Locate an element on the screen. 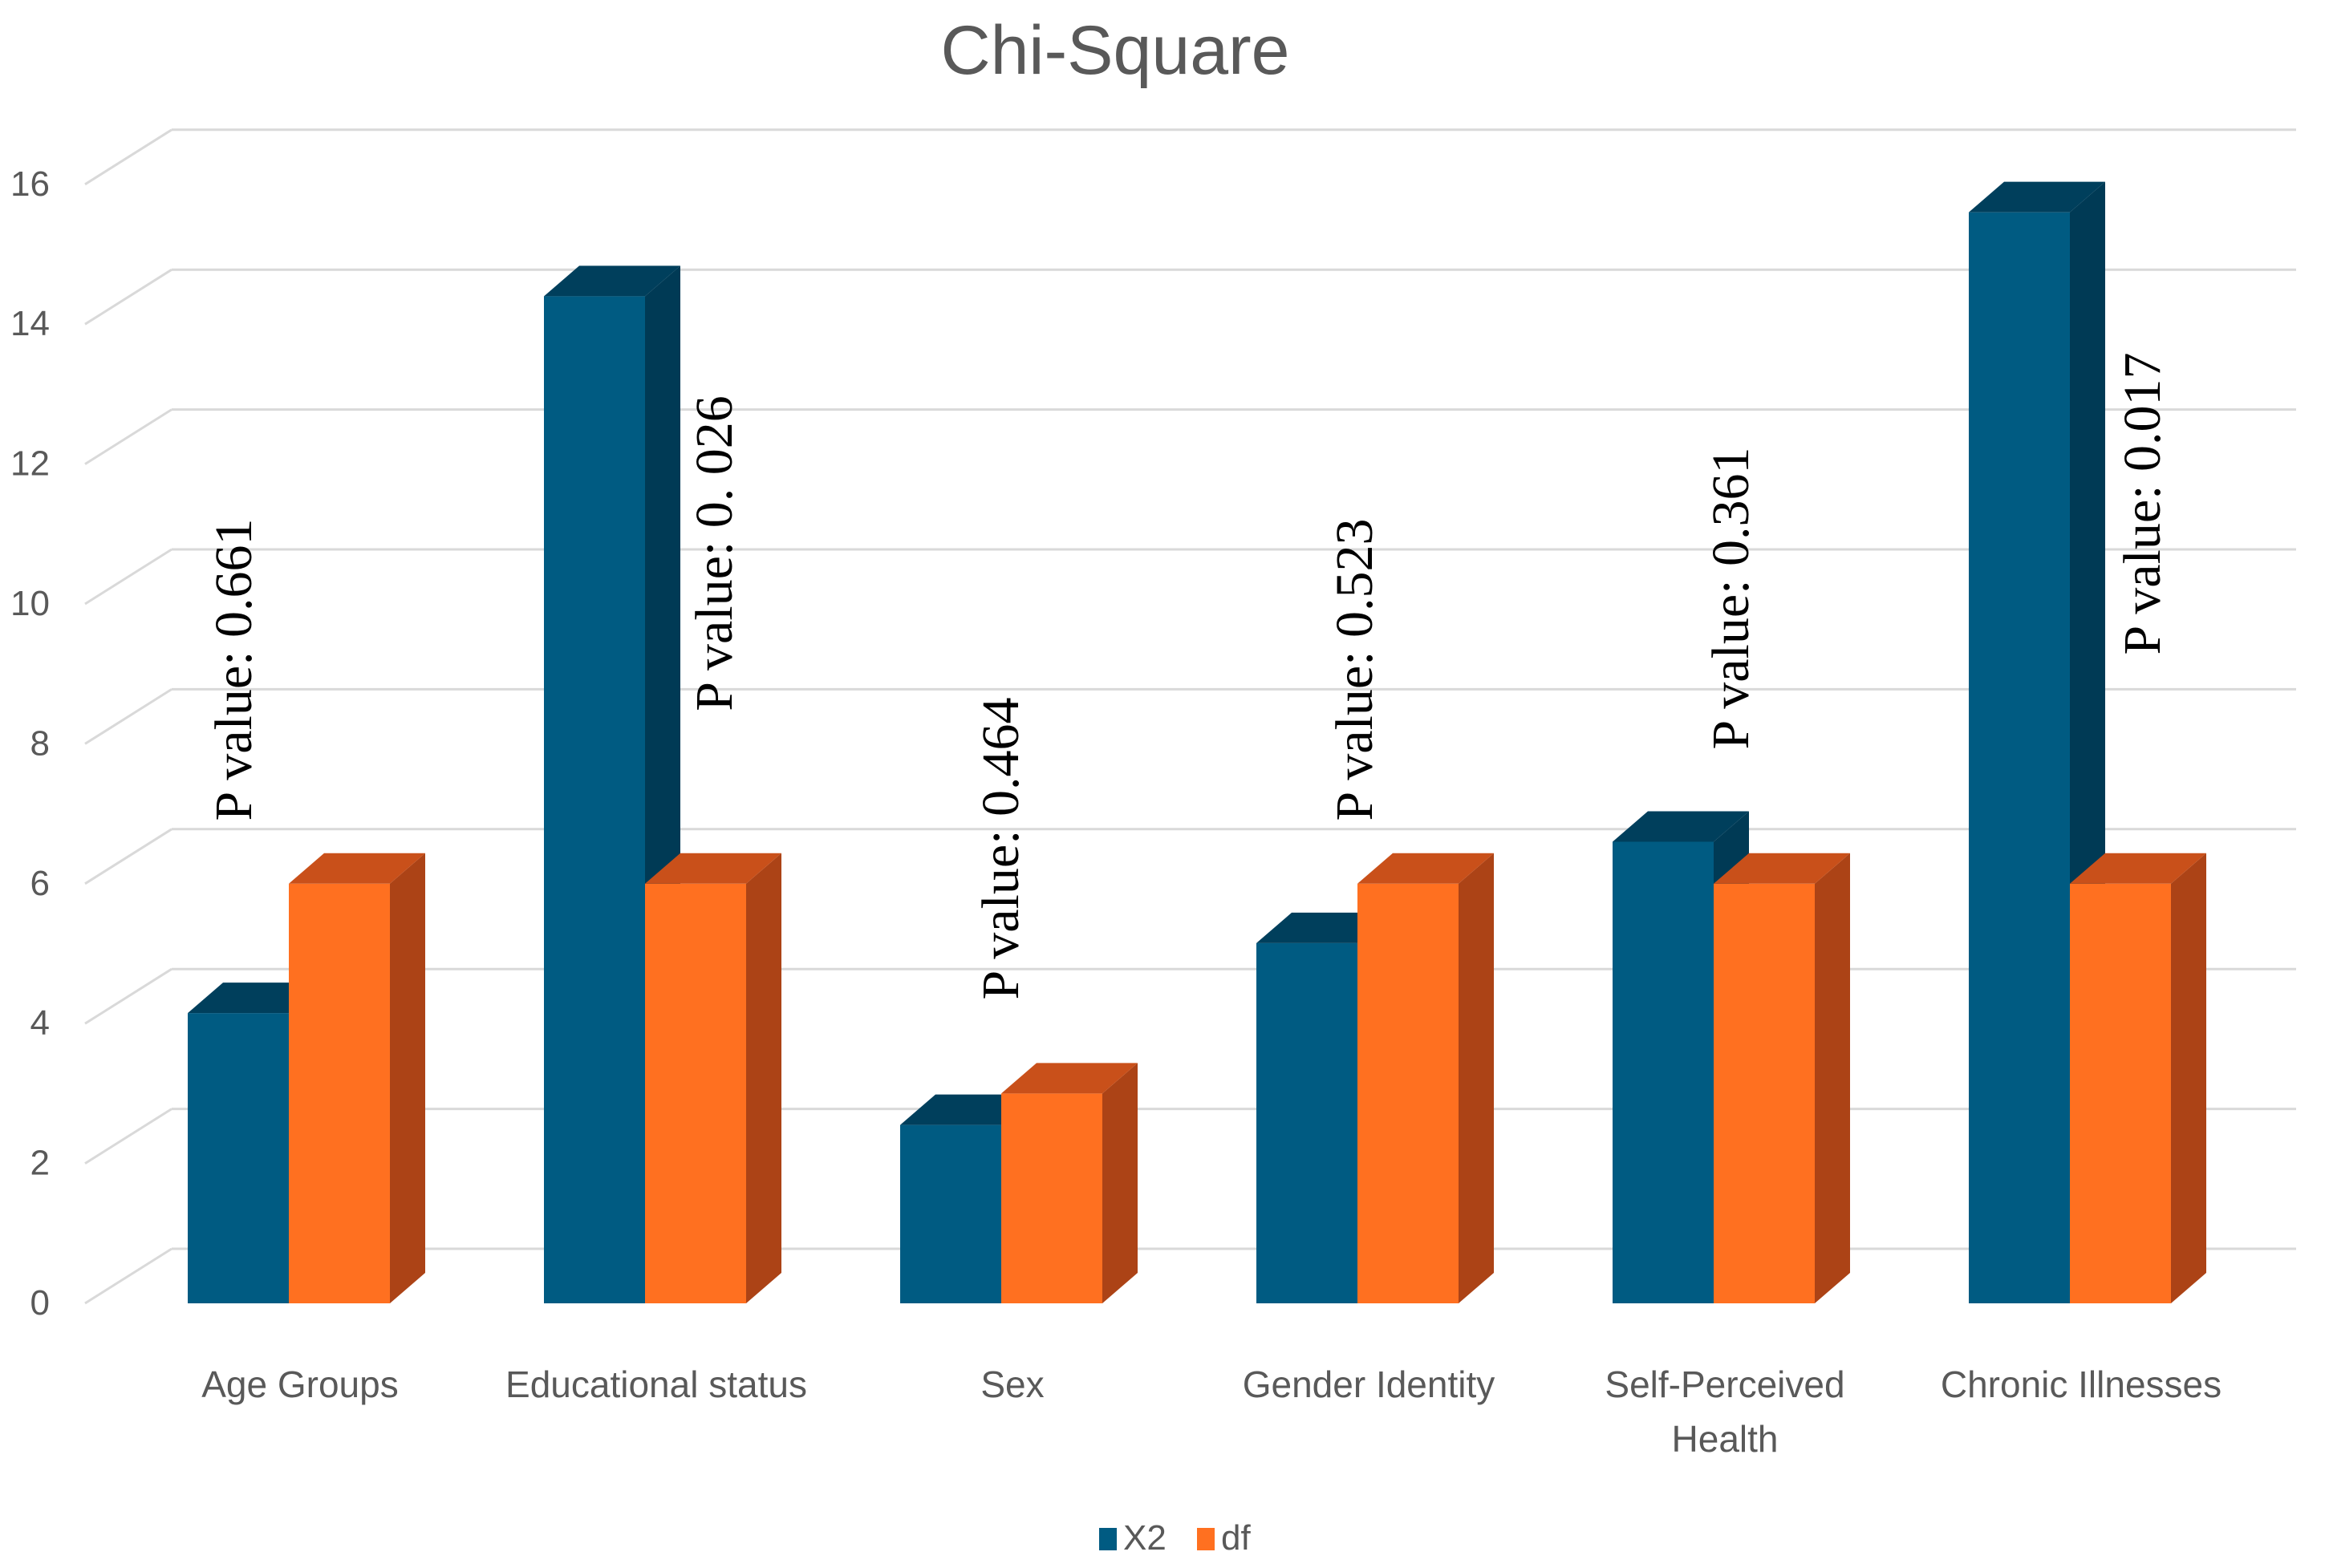  p-value-annotation: P value: 0.523 is located at coordinates (1354, 669).